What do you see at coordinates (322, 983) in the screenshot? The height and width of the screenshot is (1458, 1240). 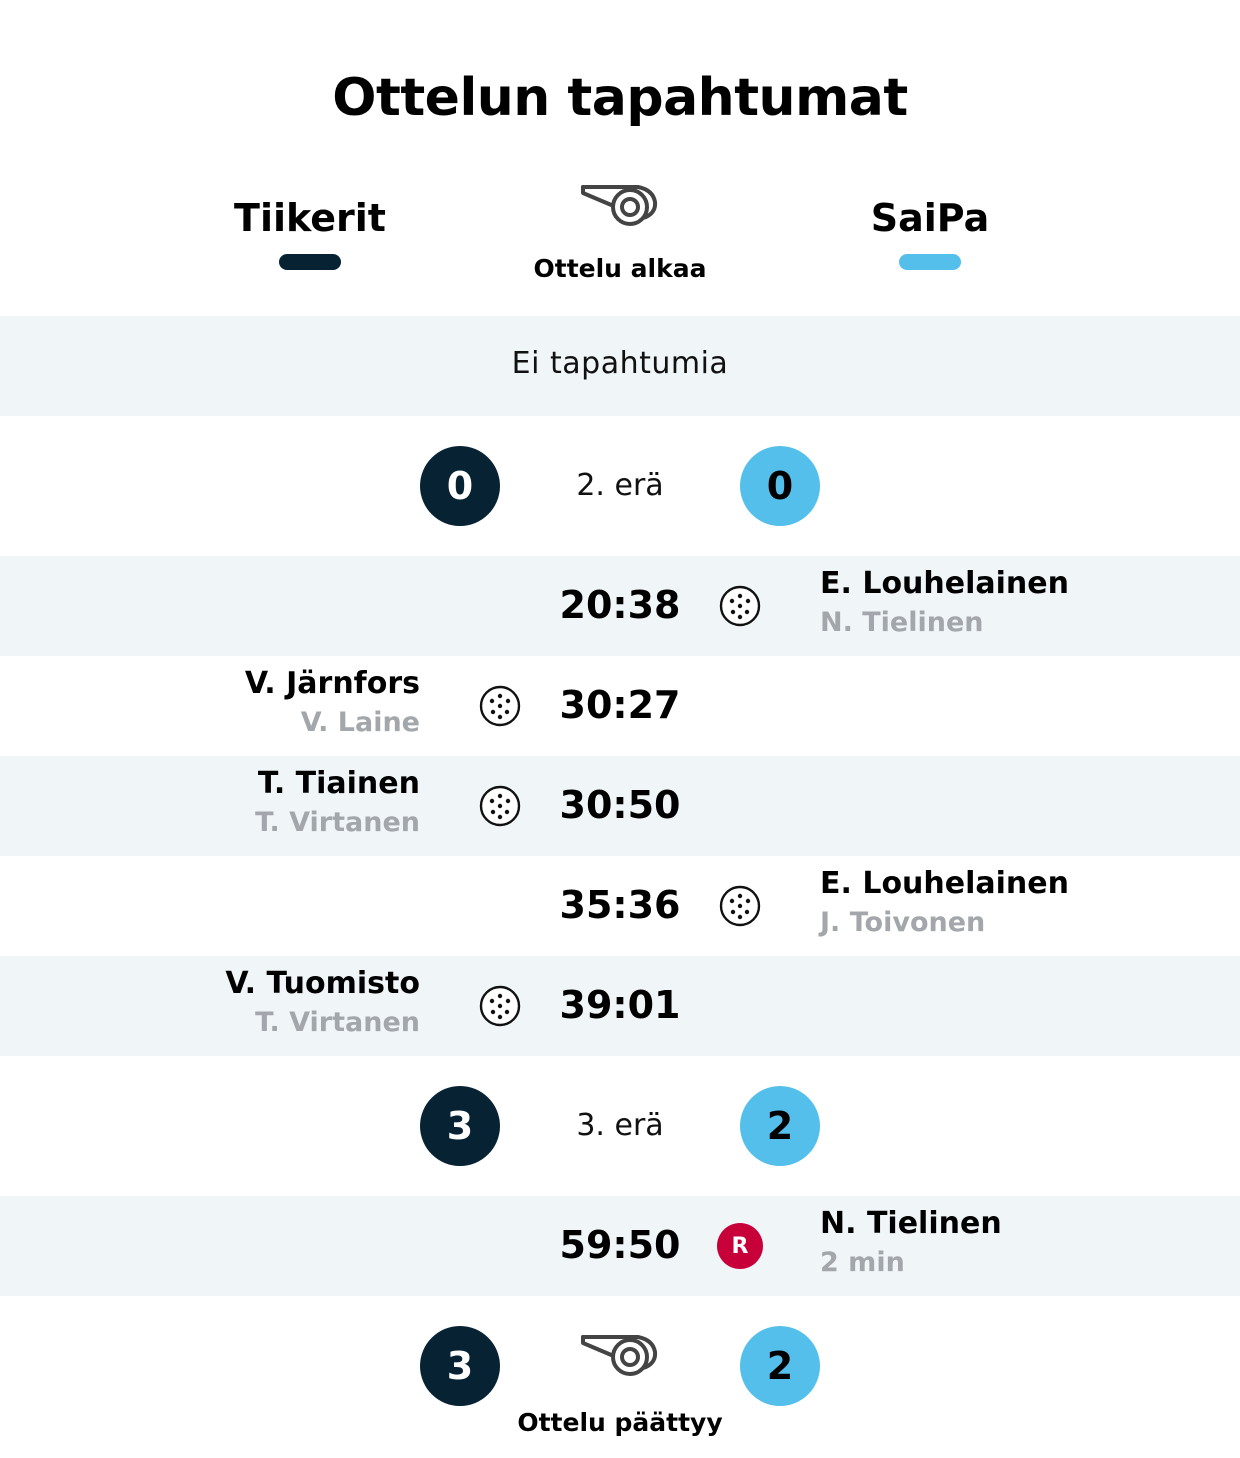 I see `event-scorer: V. Tuomisto` at bounding box center [322, 983].